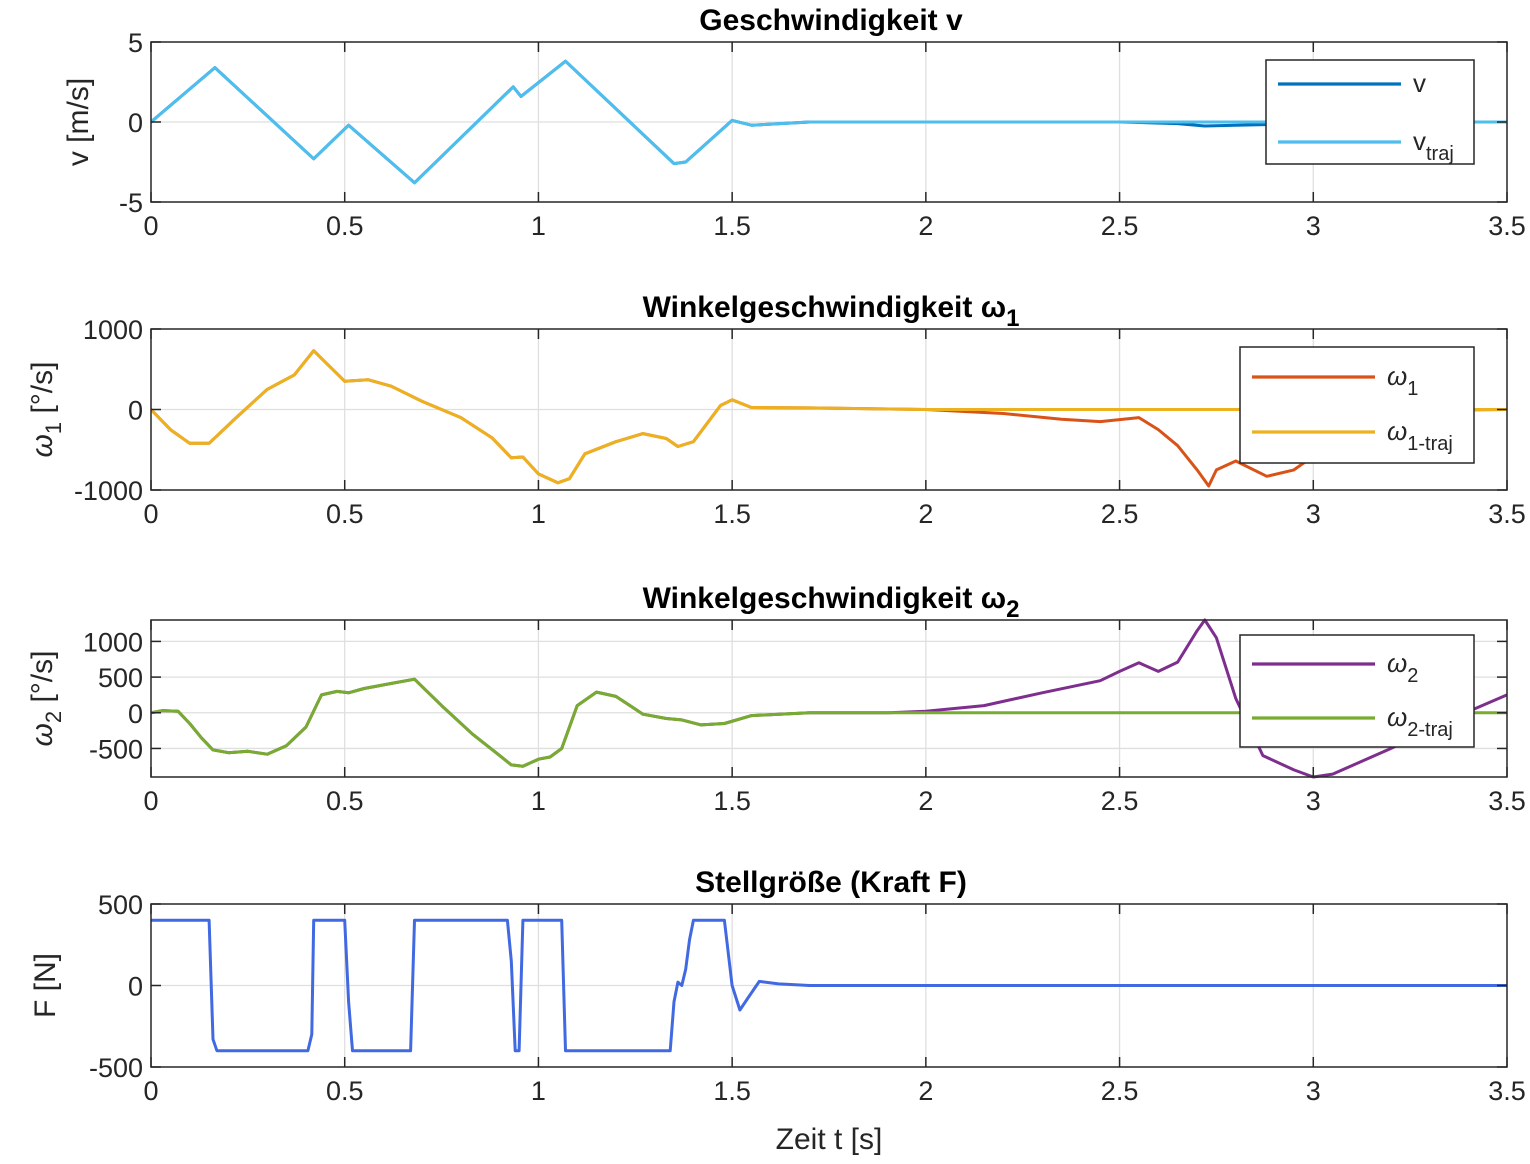 The height and width of the screenshot is (1164, 1530). Describe the element at coordinates (831, 20) in the screenshot. I see `chart-title: Geschwindigkeit v` at that location.